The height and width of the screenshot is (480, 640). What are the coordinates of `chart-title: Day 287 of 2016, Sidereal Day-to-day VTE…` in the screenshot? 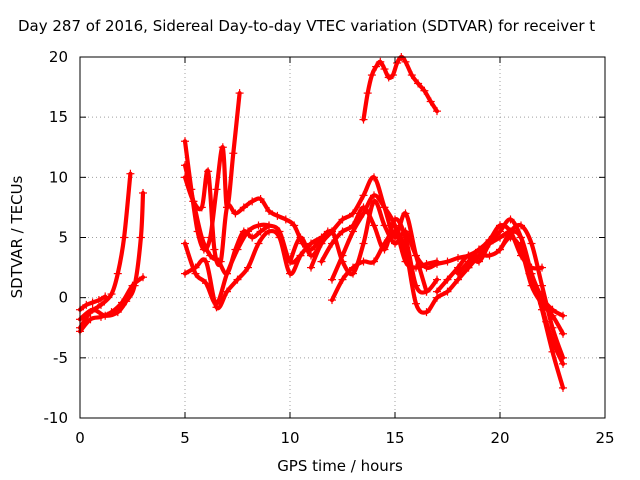 It's located at (306, 26).